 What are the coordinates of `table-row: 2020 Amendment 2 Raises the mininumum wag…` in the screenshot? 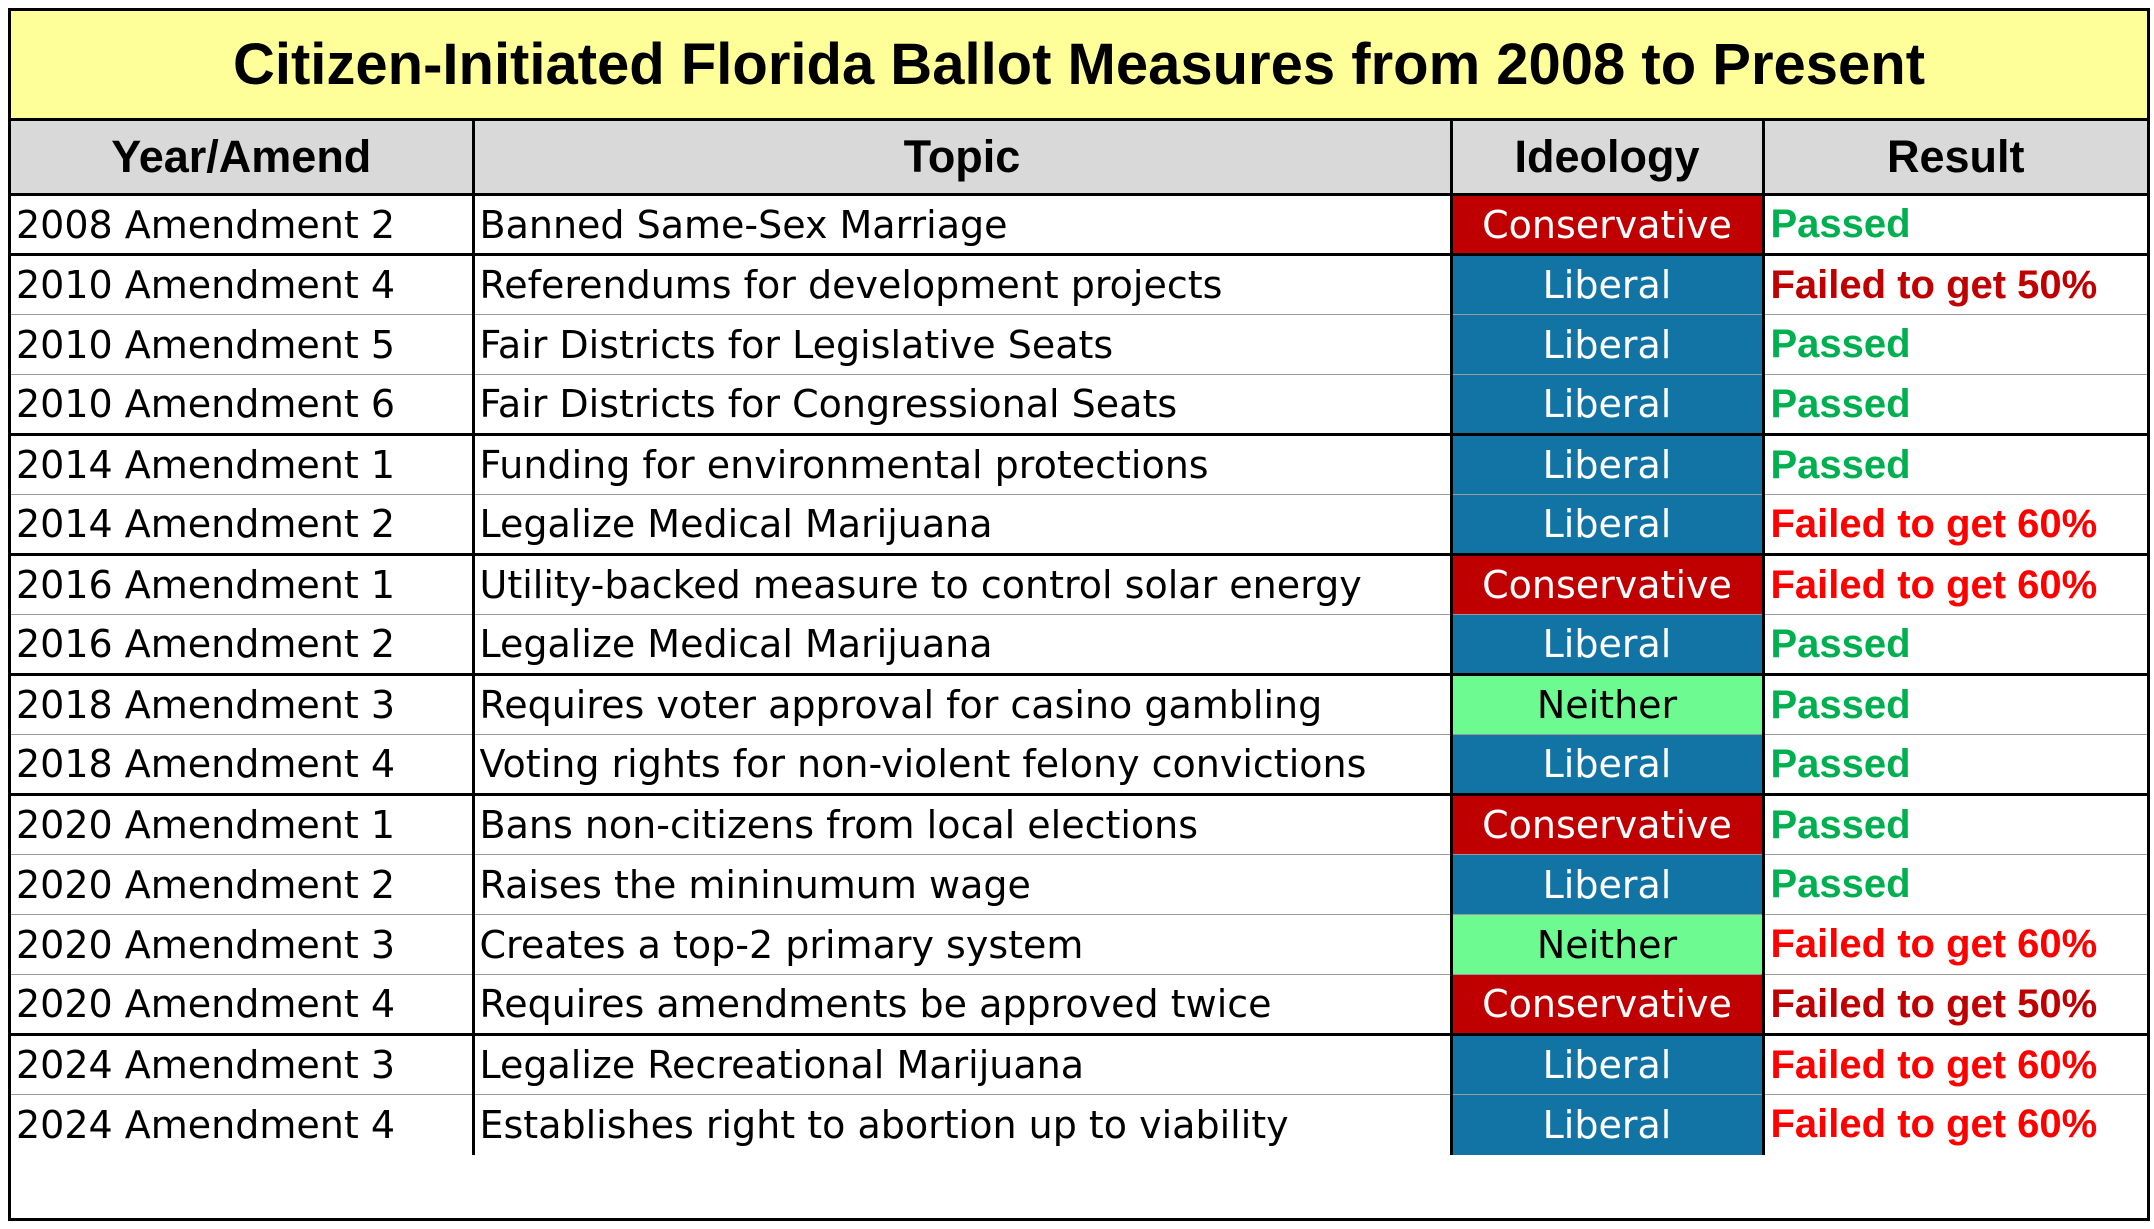 It's located at (1079, 884).